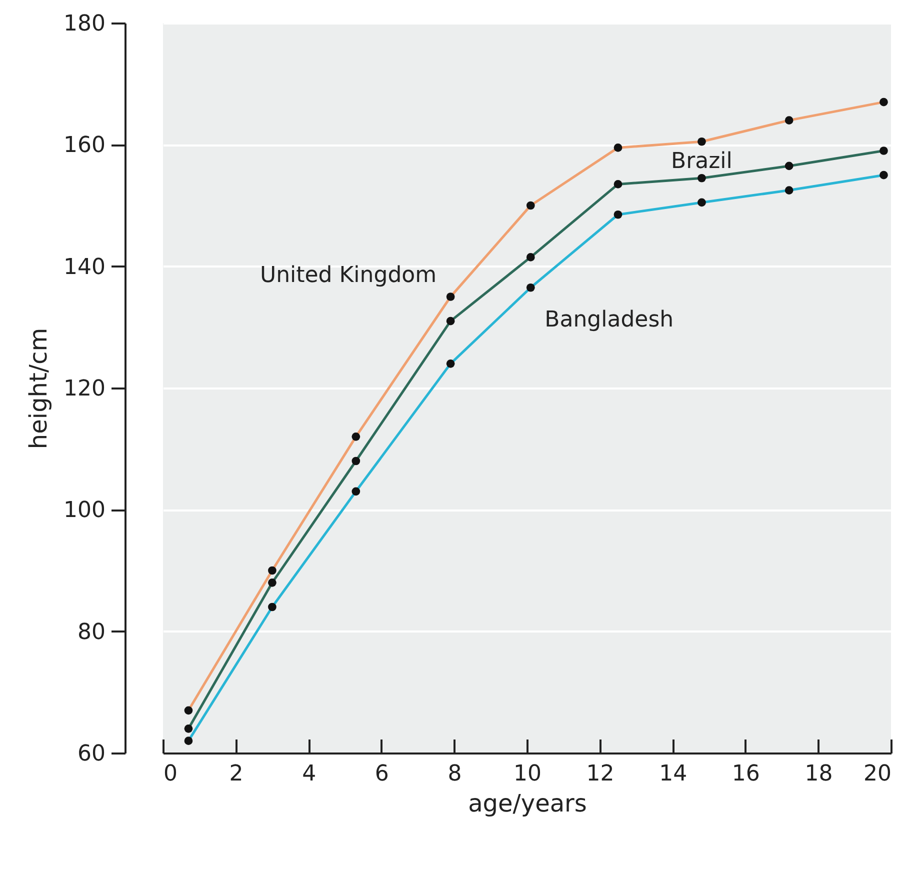 This screenshot has width=911, height=869. Describe the element at coordinates (309, 774) in the screenshot. I see `x-tick-label: 4` at that location.